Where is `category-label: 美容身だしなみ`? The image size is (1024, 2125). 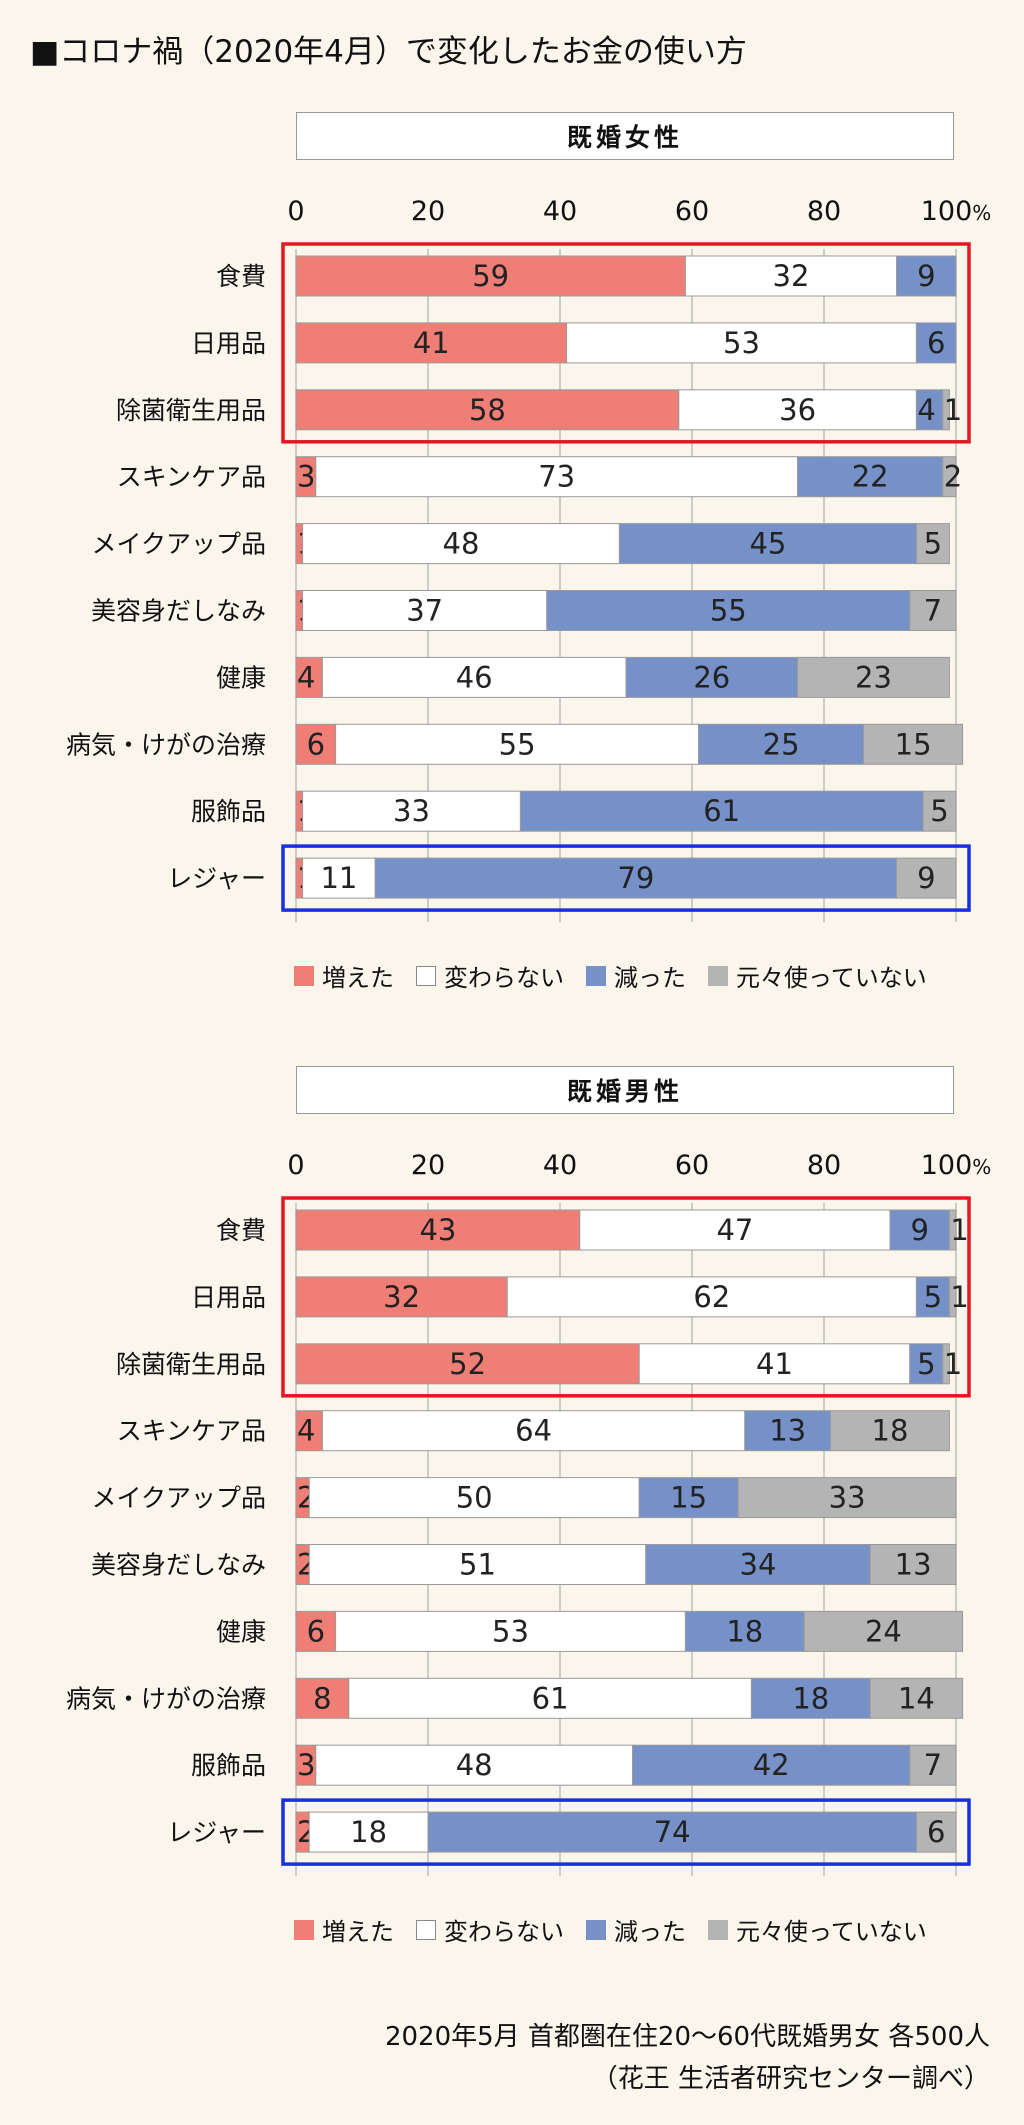 category-label: 美容身だしなみ is located at coordinates (178, 611).